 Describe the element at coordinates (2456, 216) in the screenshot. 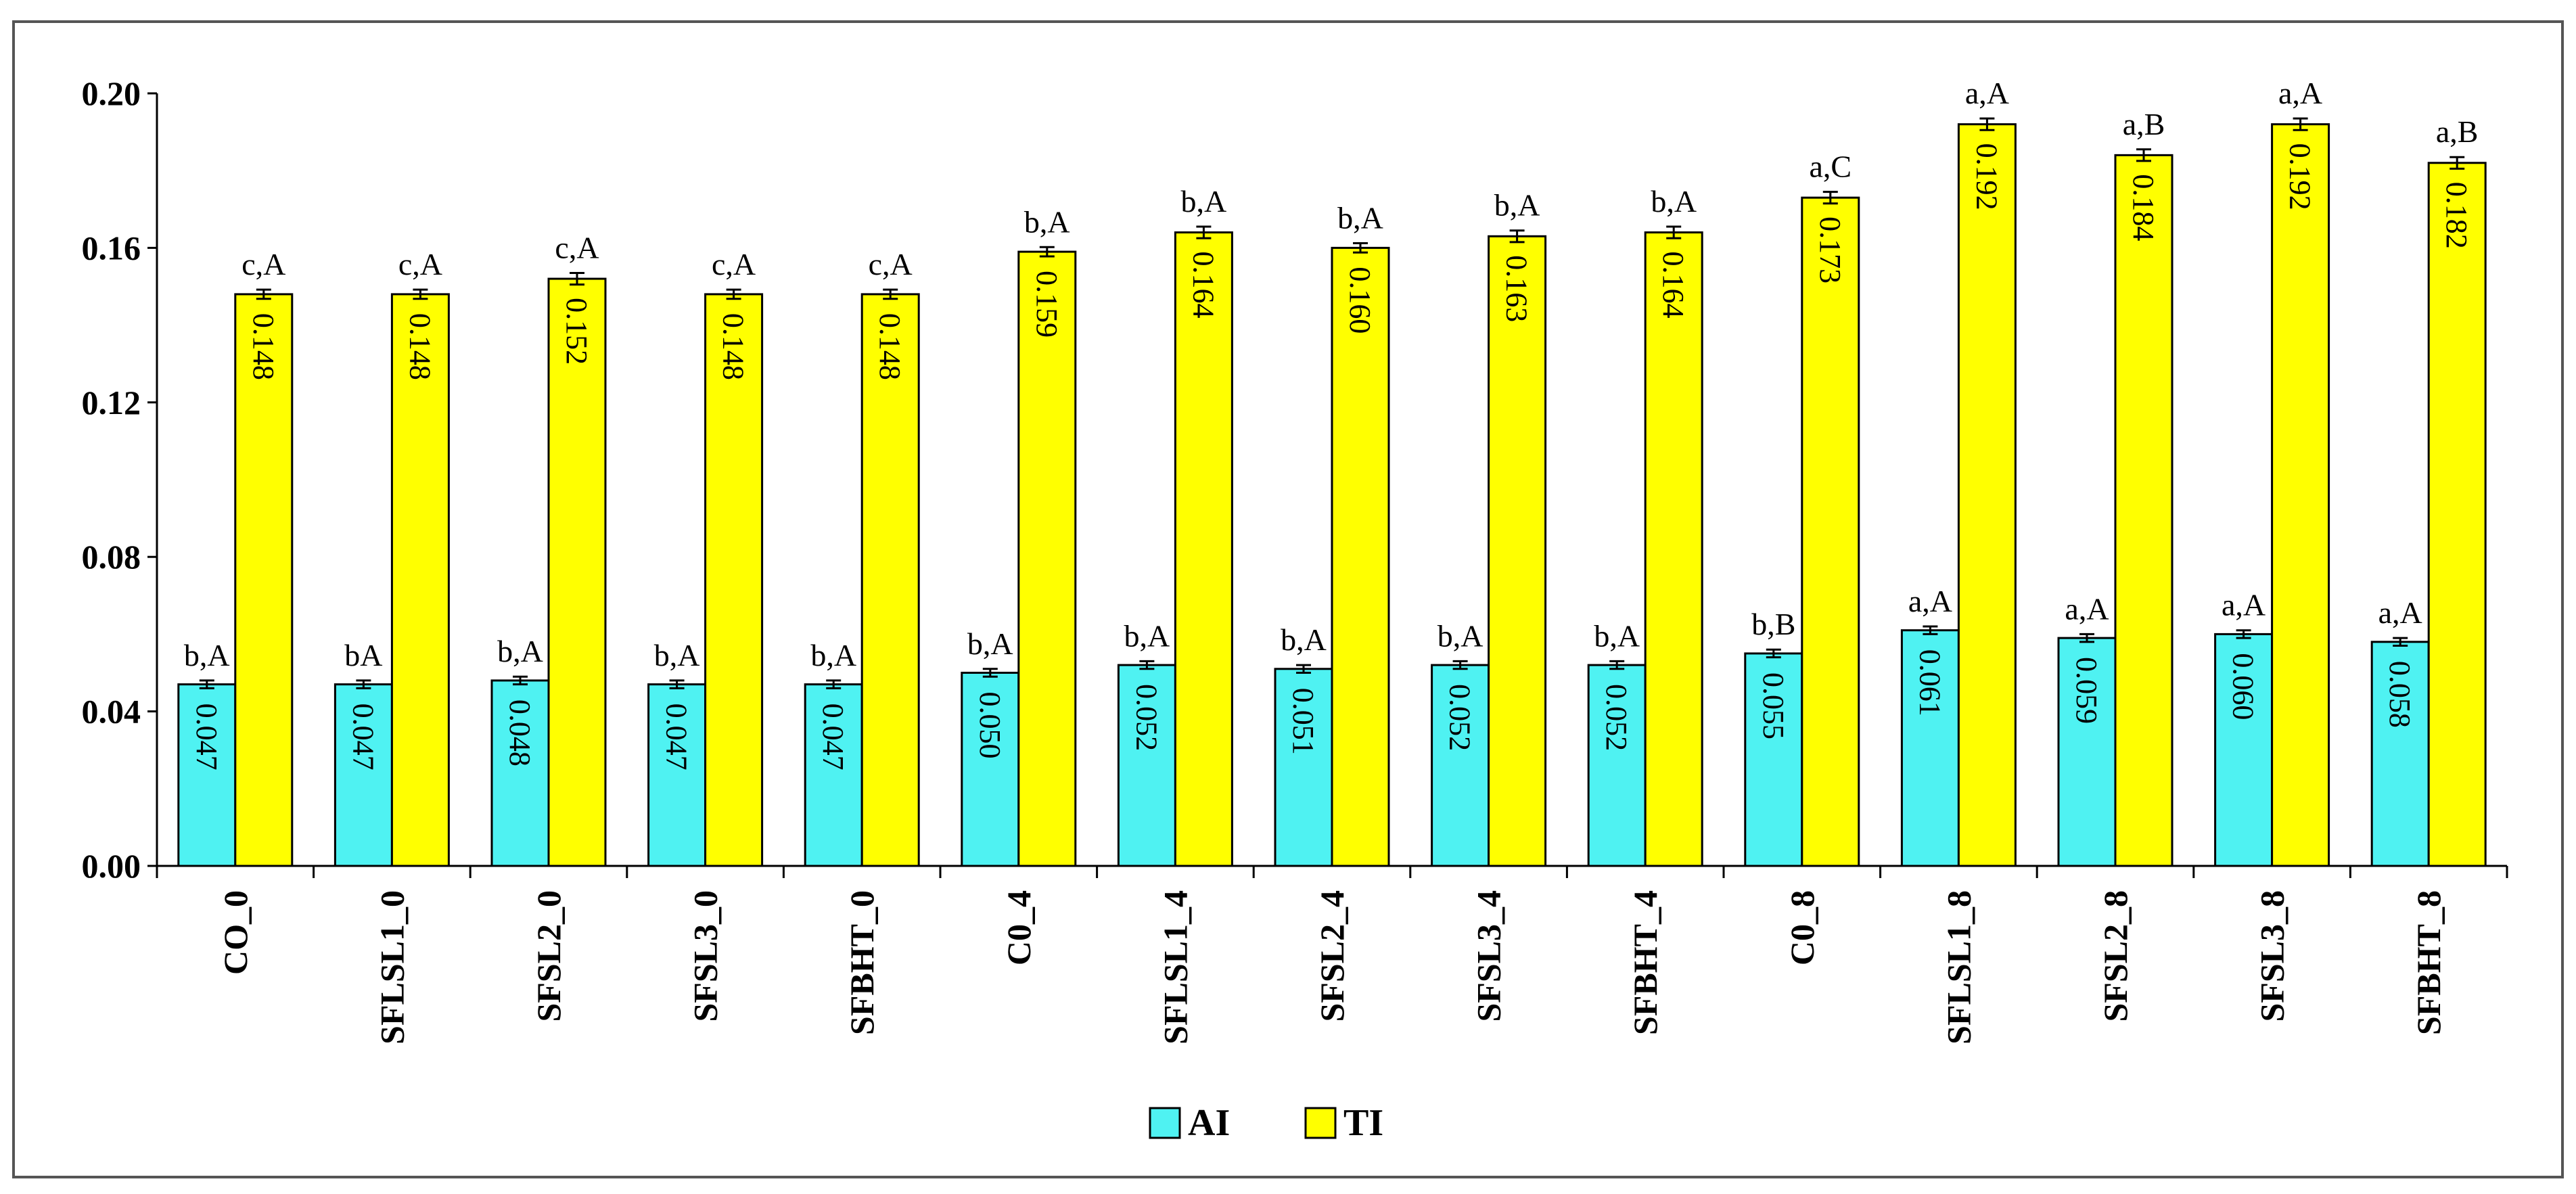

I see `value-label-ti: 0.182` at that location.